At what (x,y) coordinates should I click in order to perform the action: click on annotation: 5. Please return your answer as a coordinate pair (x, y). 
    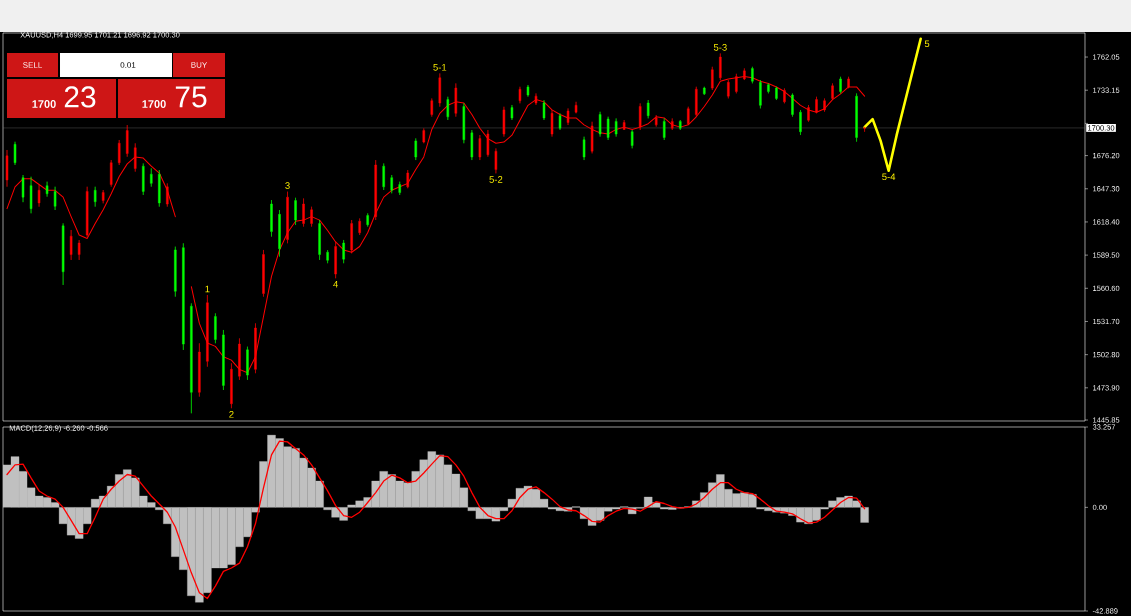
    Looking at the image, I should click on (927, 44).